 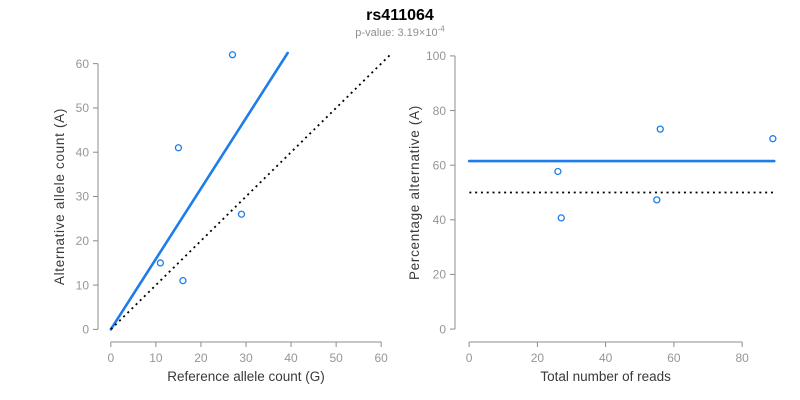 What do you see at coordinates (436, 56) in the screenshot?
I see `y-tick-label: 100` at bounding box center [436, 56].